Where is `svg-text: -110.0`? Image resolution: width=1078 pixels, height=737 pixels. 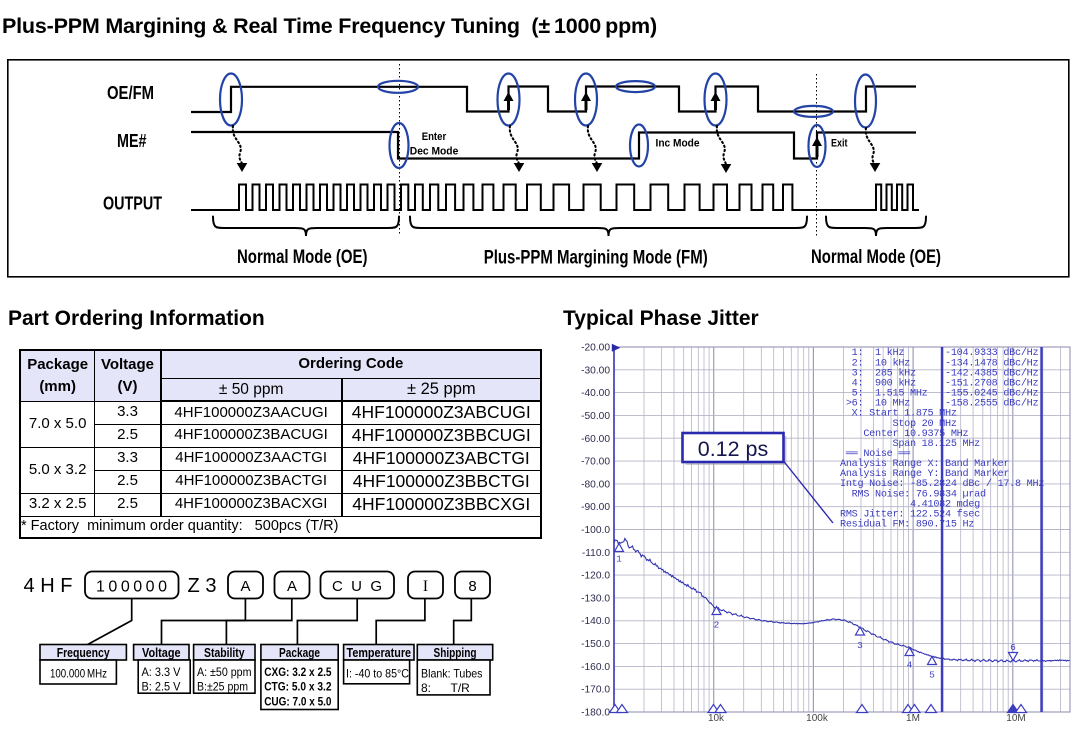
svg-text: -110.0 is located at coordinates (596, 553).